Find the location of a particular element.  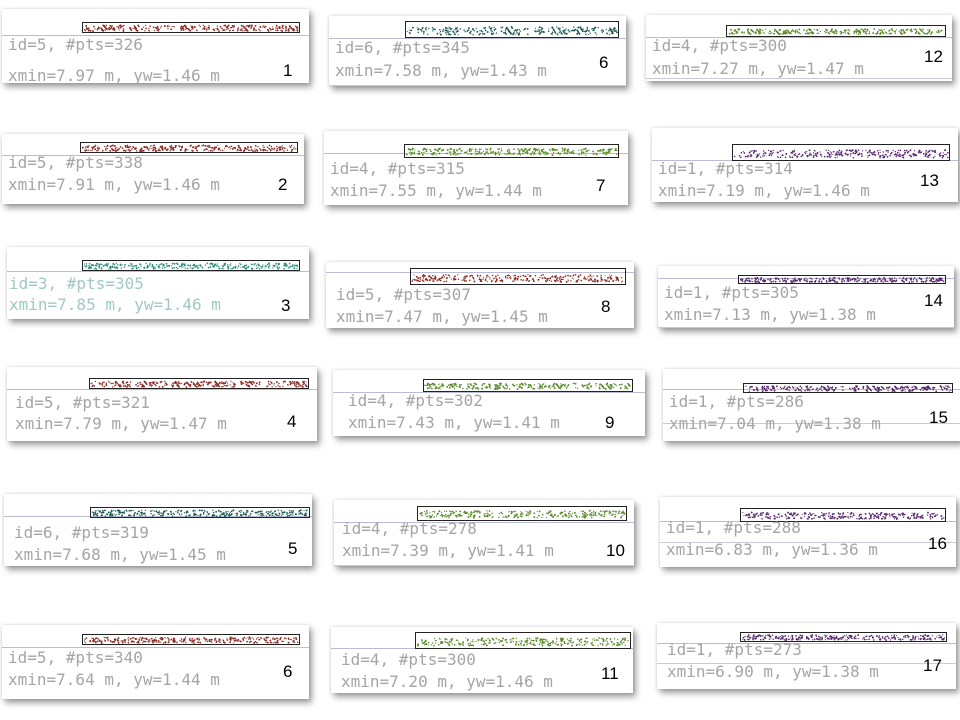

scan-panel-13: id=1, #pts=314 xmin=7.19 m, yw=1.46 m 13 is located at coordinates (805, 165).